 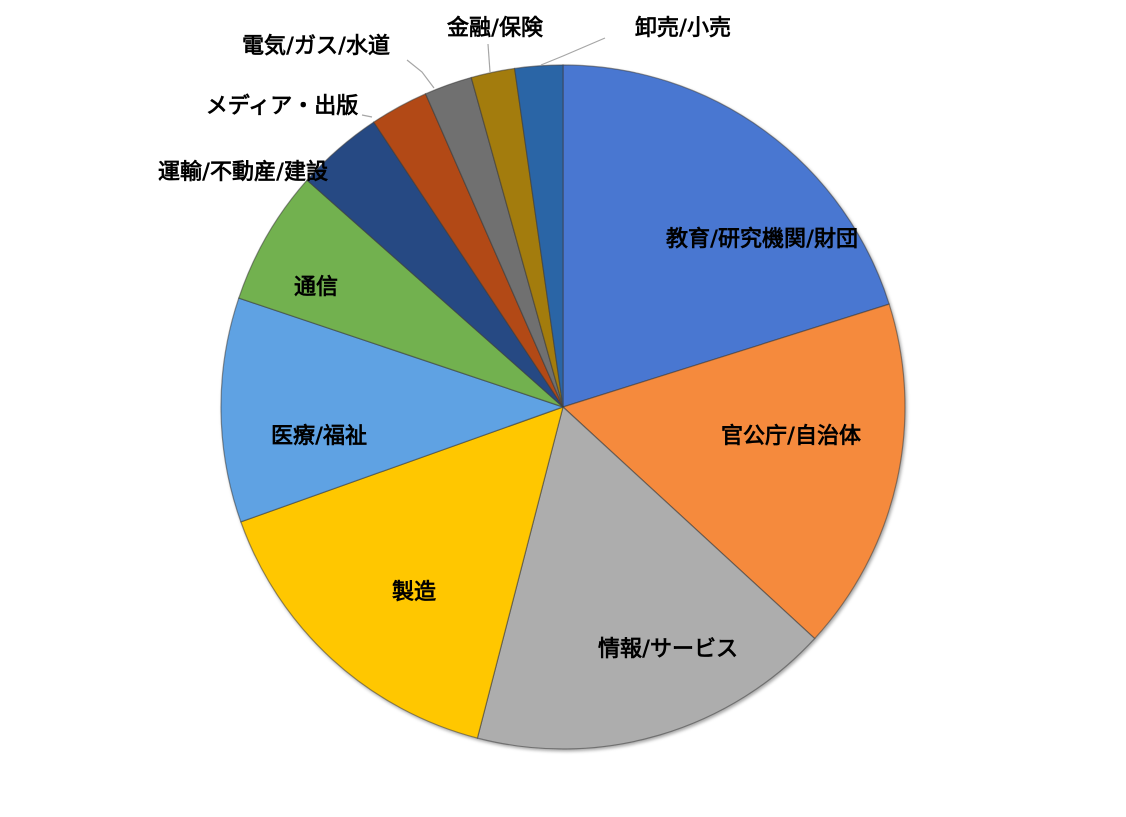 What do you see at coordinates (243, 172) in the screenshot?
I see `slice-label-7: 運輸/不動産/建設` at bounding box center [243, 172].